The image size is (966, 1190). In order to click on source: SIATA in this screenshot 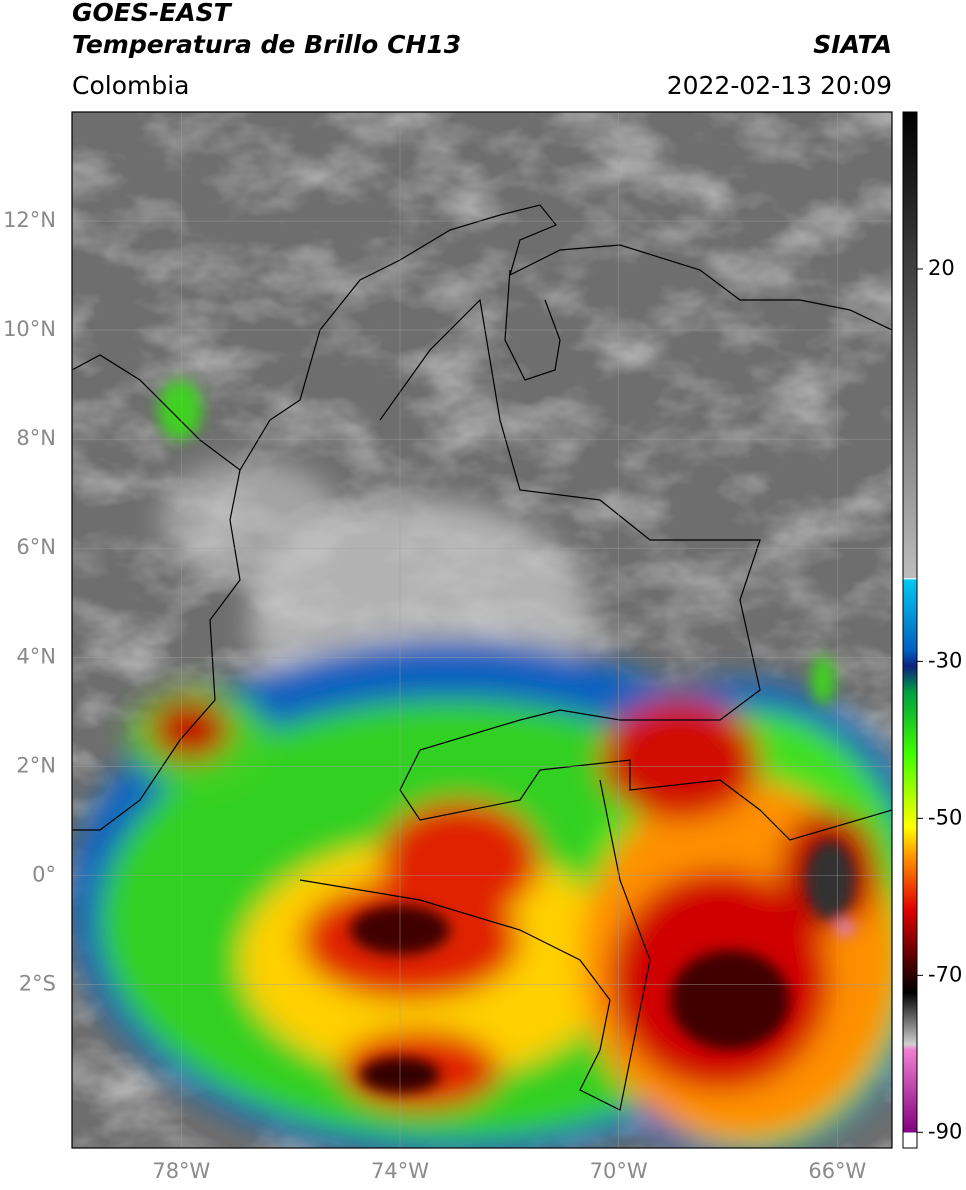, I will do `click(852, 44)`.